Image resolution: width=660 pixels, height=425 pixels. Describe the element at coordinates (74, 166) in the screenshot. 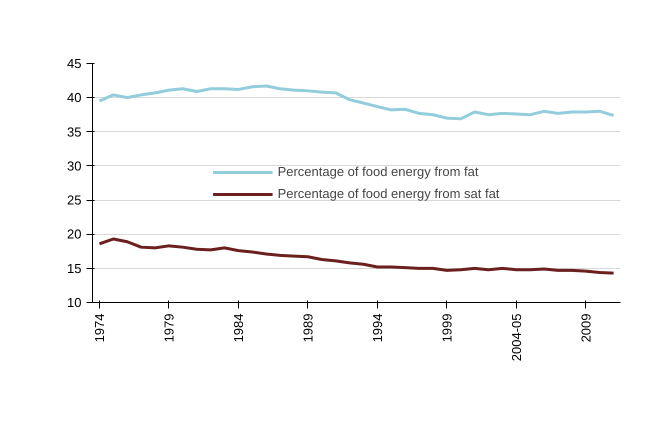

I see `y-tick-label: 30` at that location.